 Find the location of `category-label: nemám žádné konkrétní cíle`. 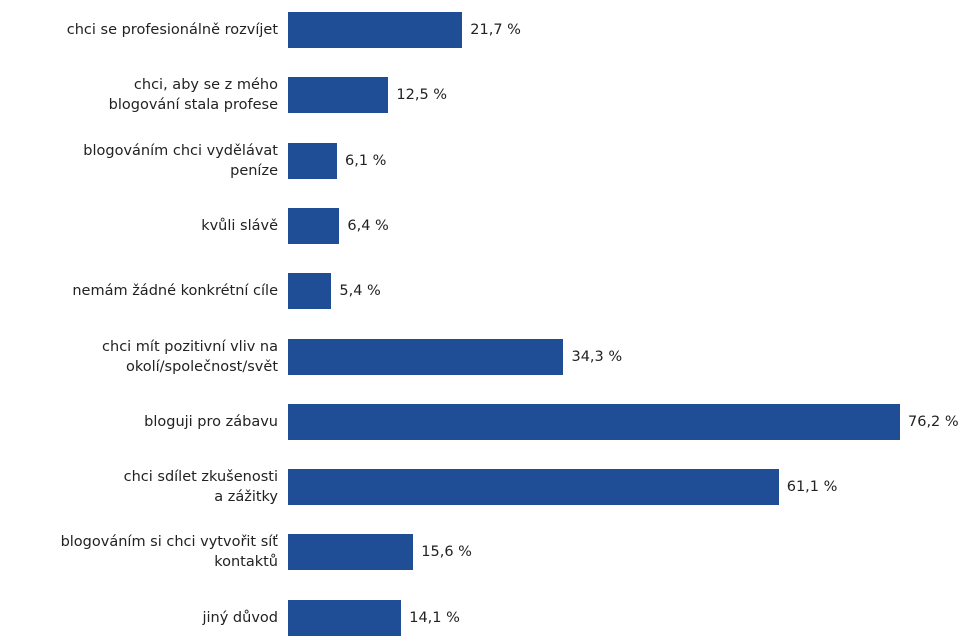

category-label: nemám žádné konkrétní cíle is located at coordinates (175, 291).